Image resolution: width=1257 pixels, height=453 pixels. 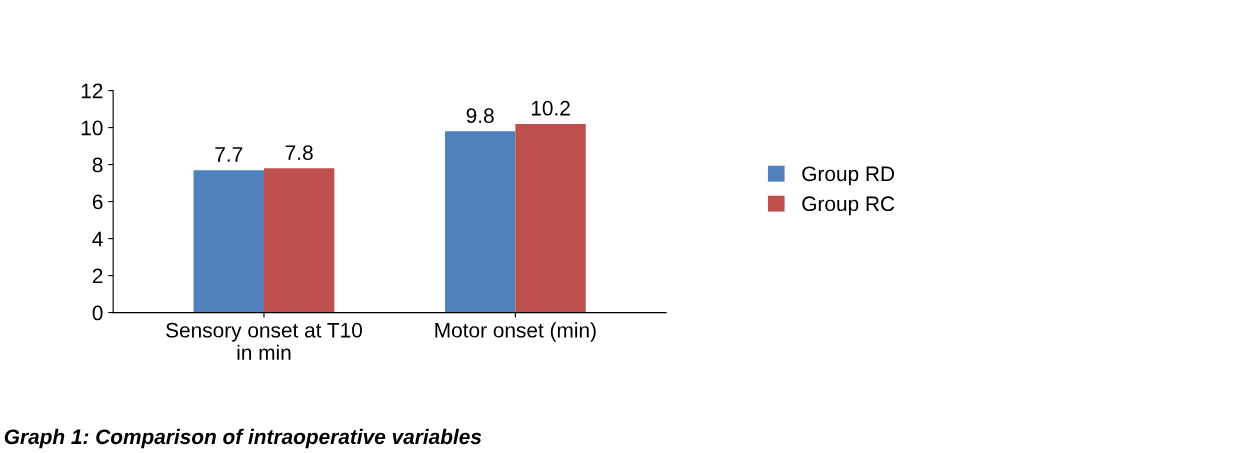 What do you see at coordinates (264, 341) in the screenshot?
I see `x-tick-label: Sensory onset at T10 in min` at bounding box center [264, 341].